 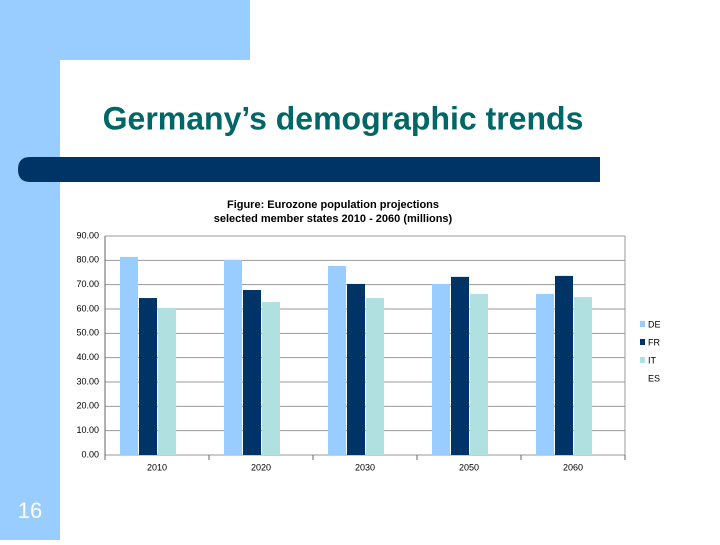 What do you see at coordinates (30, 510) in the screenshot?
I see `page-number: 16` at bounding box center [30, 510].